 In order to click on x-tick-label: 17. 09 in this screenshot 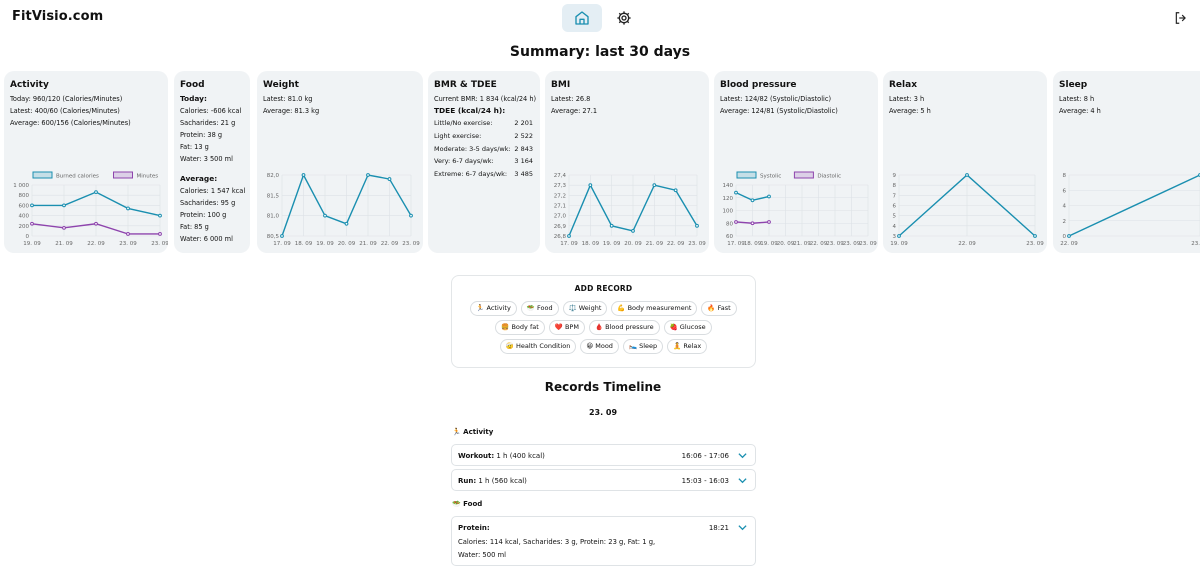, I will do `click(736, 244)`.